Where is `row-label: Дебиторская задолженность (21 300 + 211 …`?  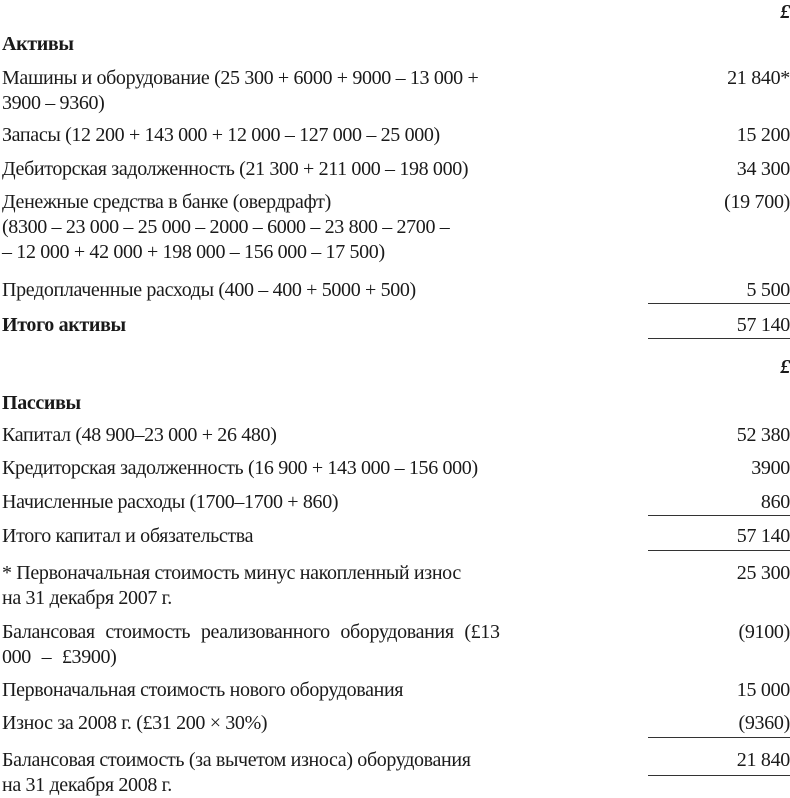
row-label: Дебиторская задолженность (21 300 + 211 … is located at coordinates (235, 169).